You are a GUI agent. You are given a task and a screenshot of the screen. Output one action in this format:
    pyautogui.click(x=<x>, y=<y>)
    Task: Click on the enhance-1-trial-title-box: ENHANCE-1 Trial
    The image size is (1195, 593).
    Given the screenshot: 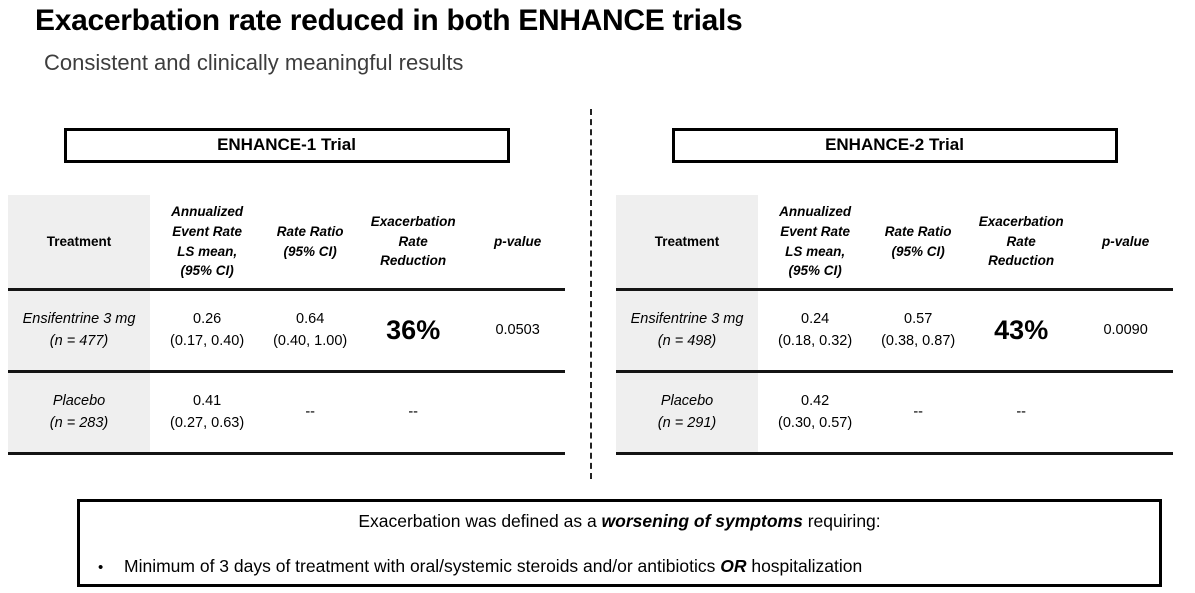 What is the action you would take?
    pyautogui.click(x=286, y=145)
    